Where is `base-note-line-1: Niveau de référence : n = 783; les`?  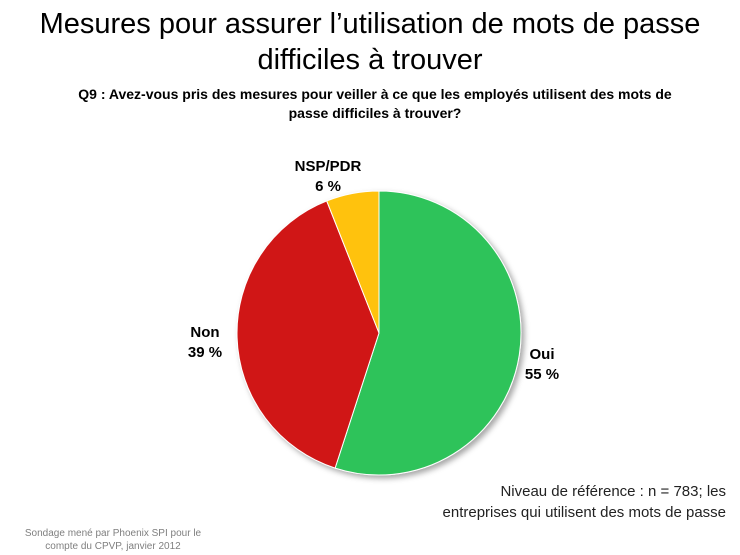 base-note-line-1: Niveau de référence : n = 783; les is located at coordinates (613, 491).